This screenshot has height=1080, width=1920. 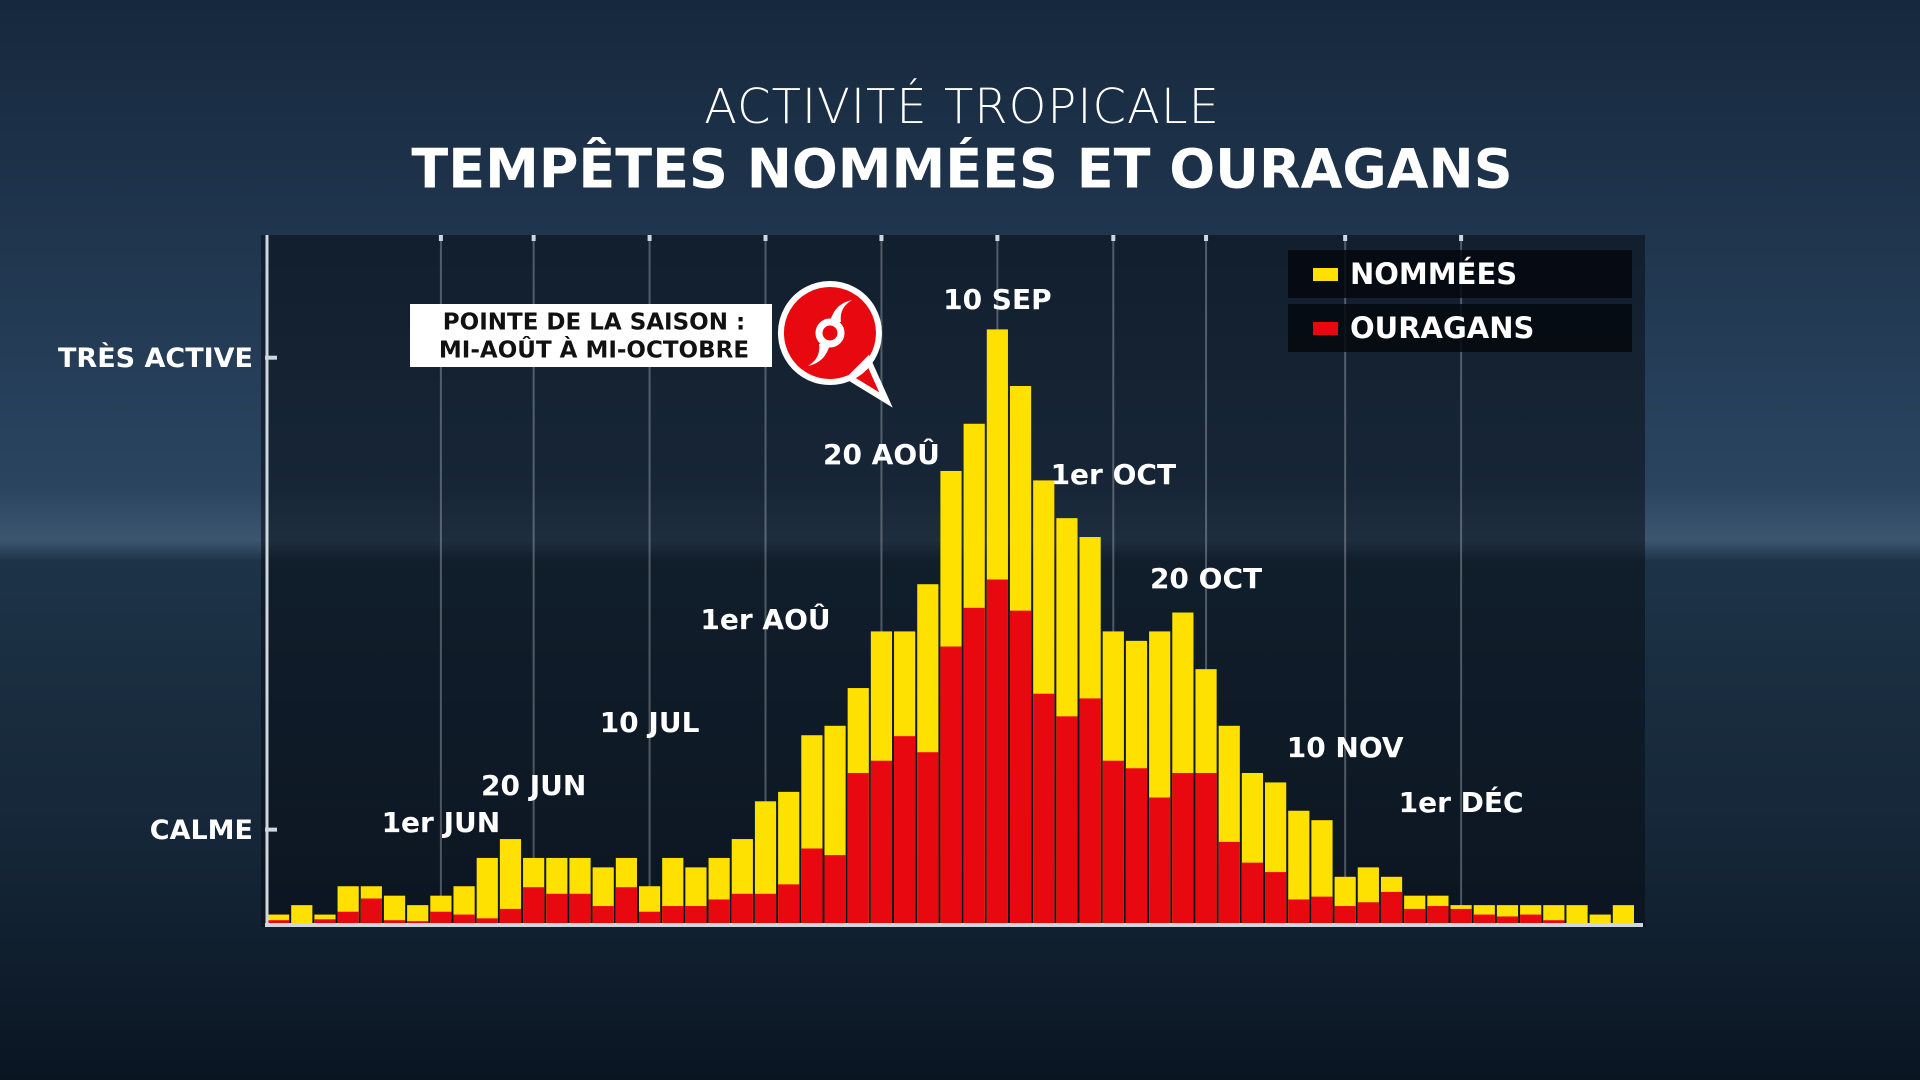 I want to click on date-label: 1er OCT, so click(x=1113, y=474).